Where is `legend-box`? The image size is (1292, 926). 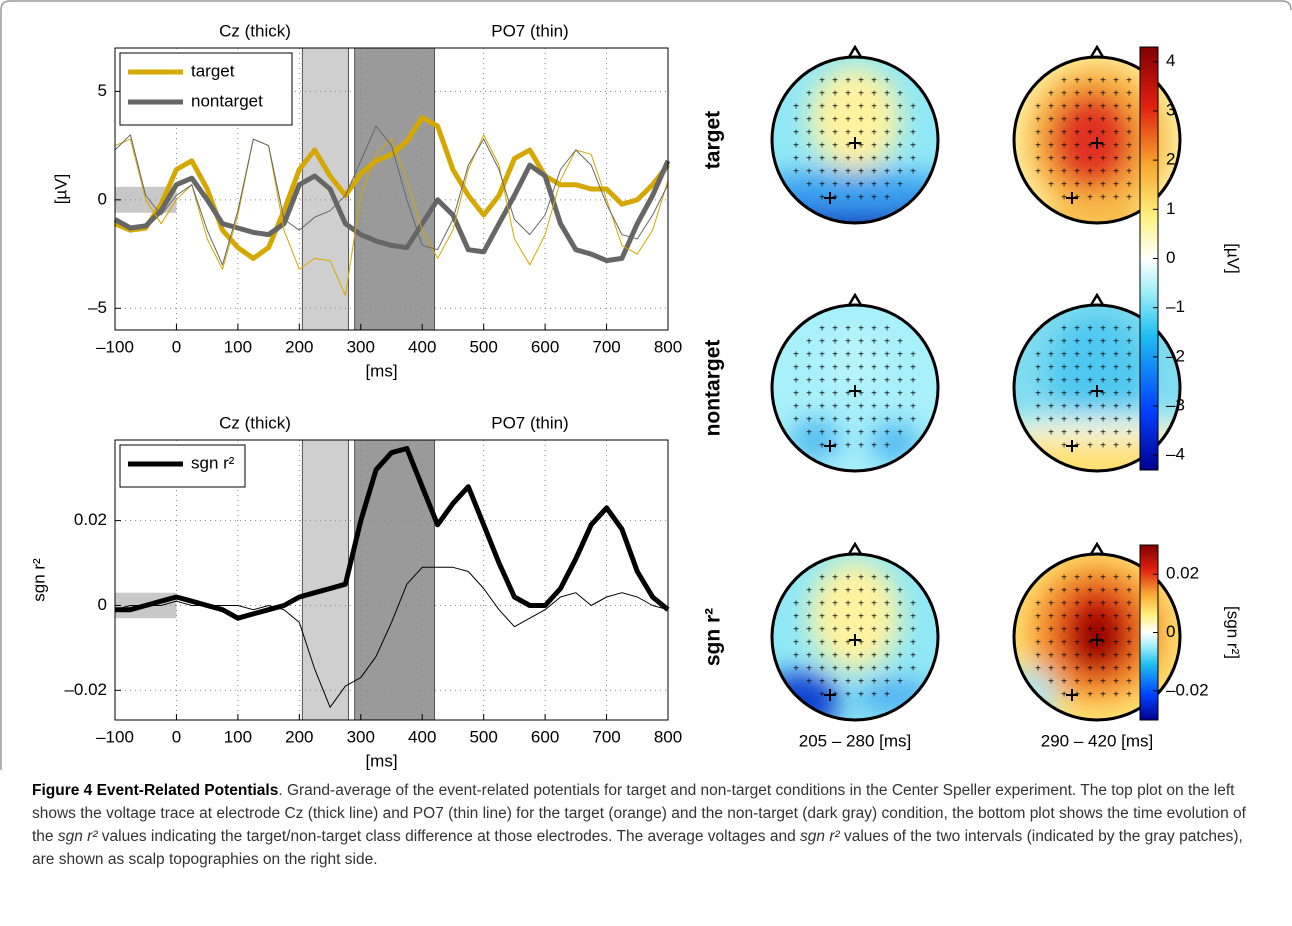
legend-box is located at coordinates (206, 89).